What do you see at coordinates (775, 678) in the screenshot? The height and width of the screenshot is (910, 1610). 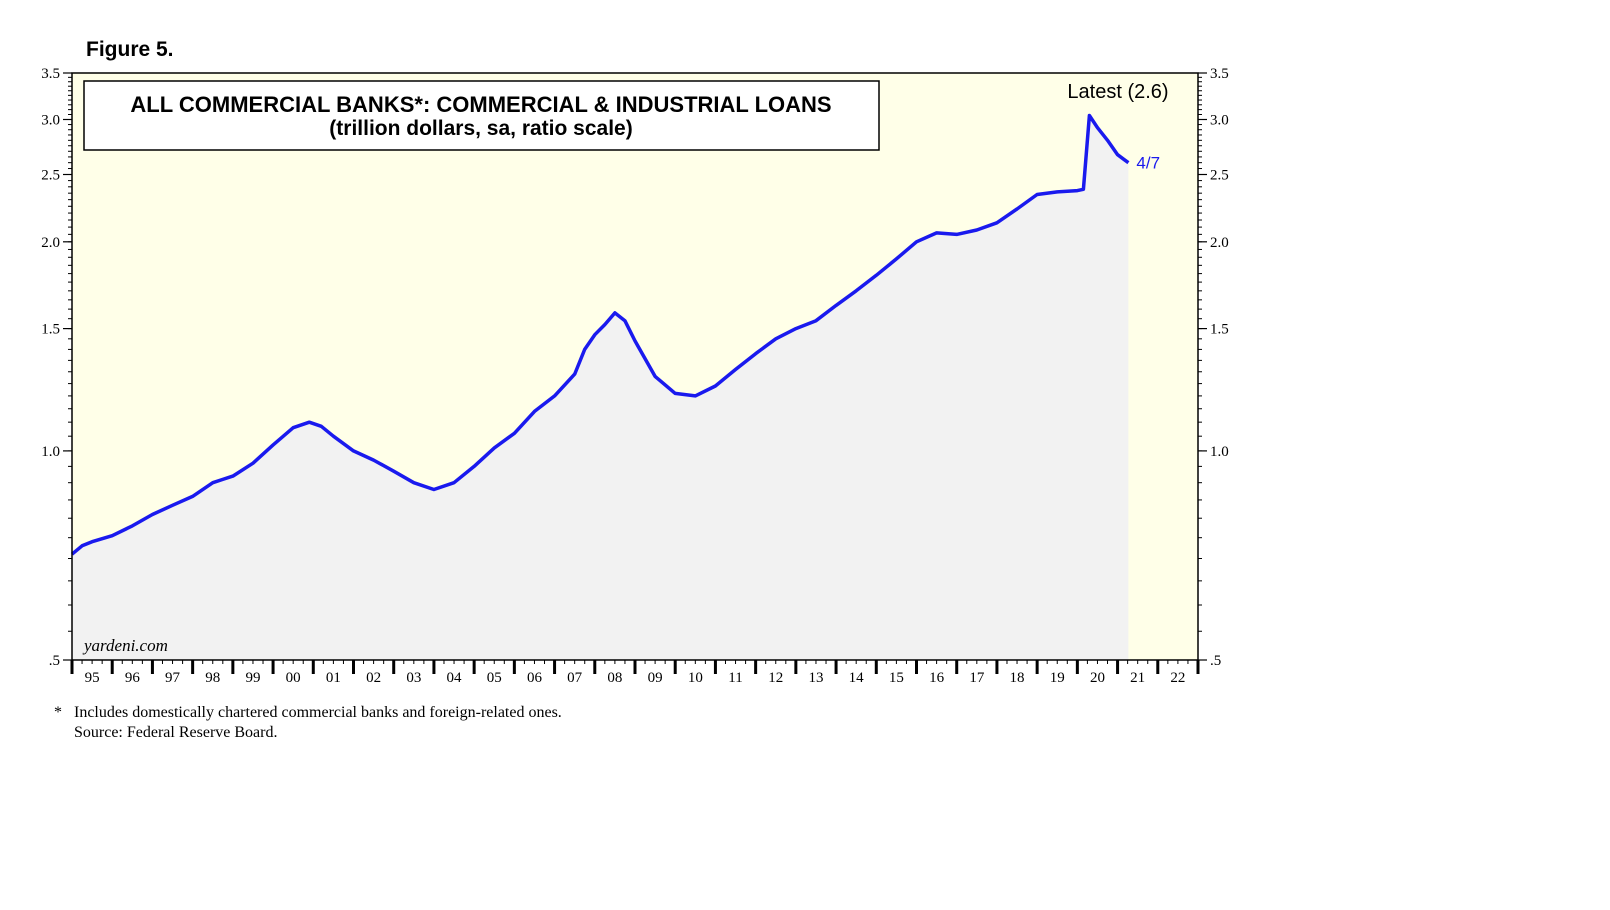 I see `x-tick-label: 12` at bounding box center [775, 678].